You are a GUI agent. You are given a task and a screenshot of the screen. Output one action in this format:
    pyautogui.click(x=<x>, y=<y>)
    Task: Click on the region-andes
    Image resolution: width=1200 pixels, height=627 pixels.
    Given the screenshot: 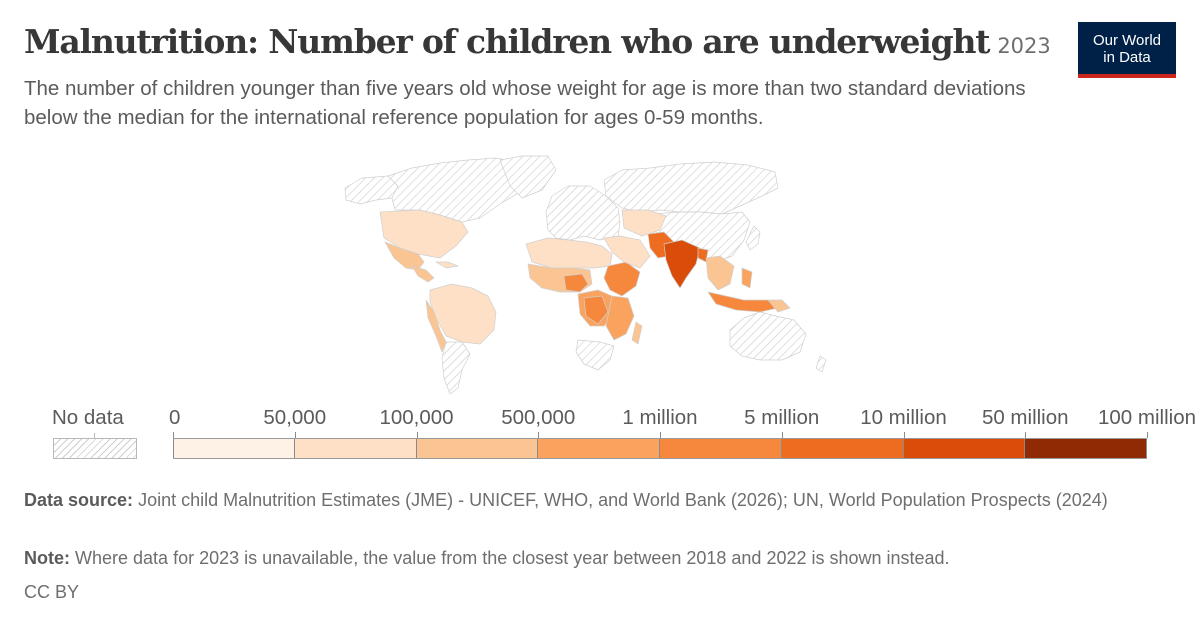 What is the action you would take?
    pyautogui.click(x=436, y=326)
    